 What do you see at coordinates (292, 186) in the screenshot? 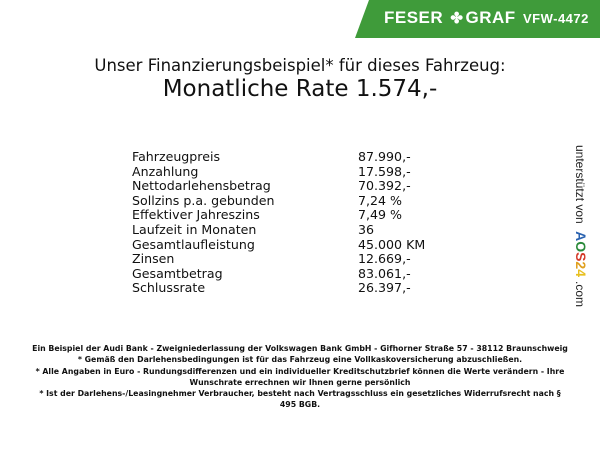
I see `table-row: Nettodarlehensbetrag 70.392,-` at bounding box center [292, 186].